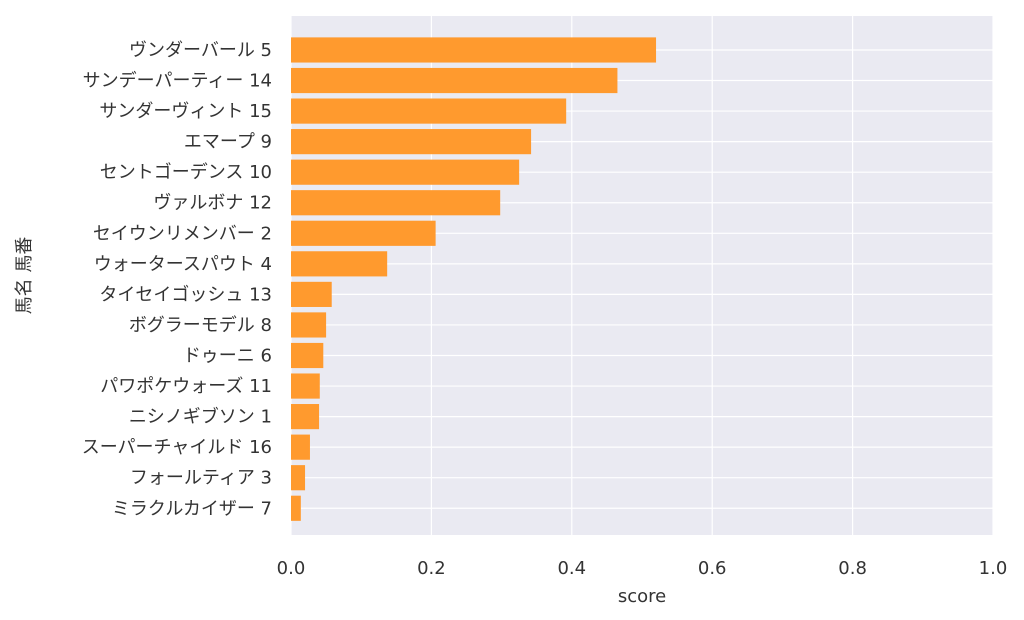 The width and height of the screenshot is (1024, 620). I want to click on y-tick-label: セントゴーデンス 10, so click(186, 172).